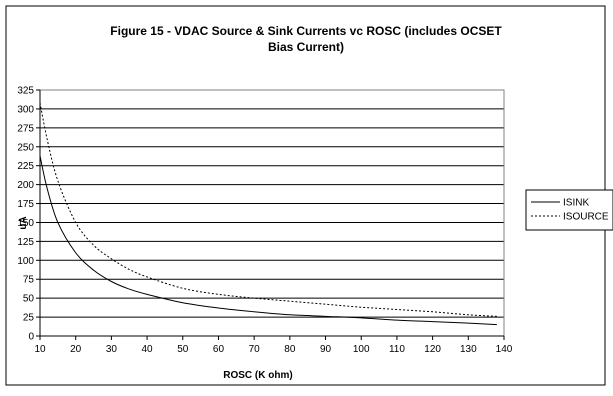 This screenshot has height=396, width=613. What do you see at coordinates (25, 214) in the screenshot?
I see `y-tick-labels: 0 25 50 75 100 125 150 175 200 225 250 275 300 325` at bounding box center [25, 214].